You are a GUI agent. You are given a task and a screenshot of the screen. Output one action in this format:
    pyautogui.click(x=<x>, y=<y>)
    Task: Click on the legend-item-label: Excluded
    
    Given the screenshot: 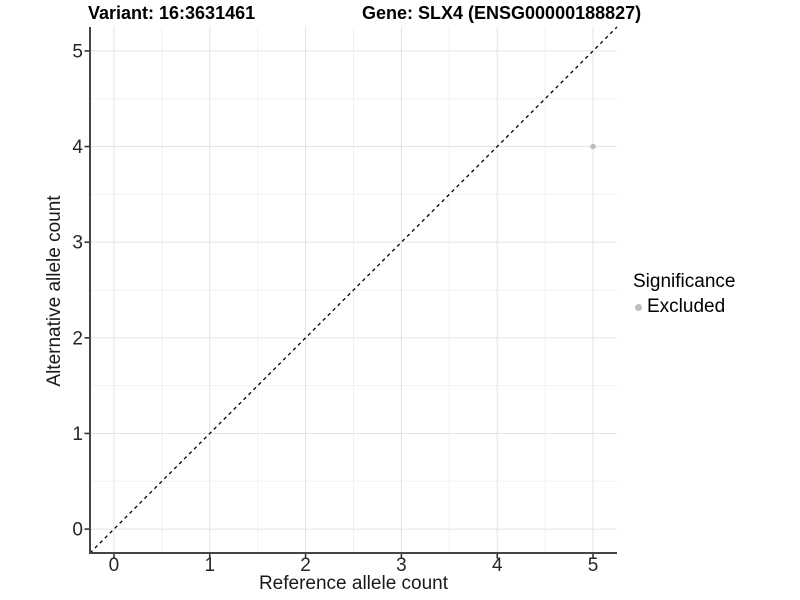 What is the action you would take?
    pyautogui.click(x=686, y=306)
    